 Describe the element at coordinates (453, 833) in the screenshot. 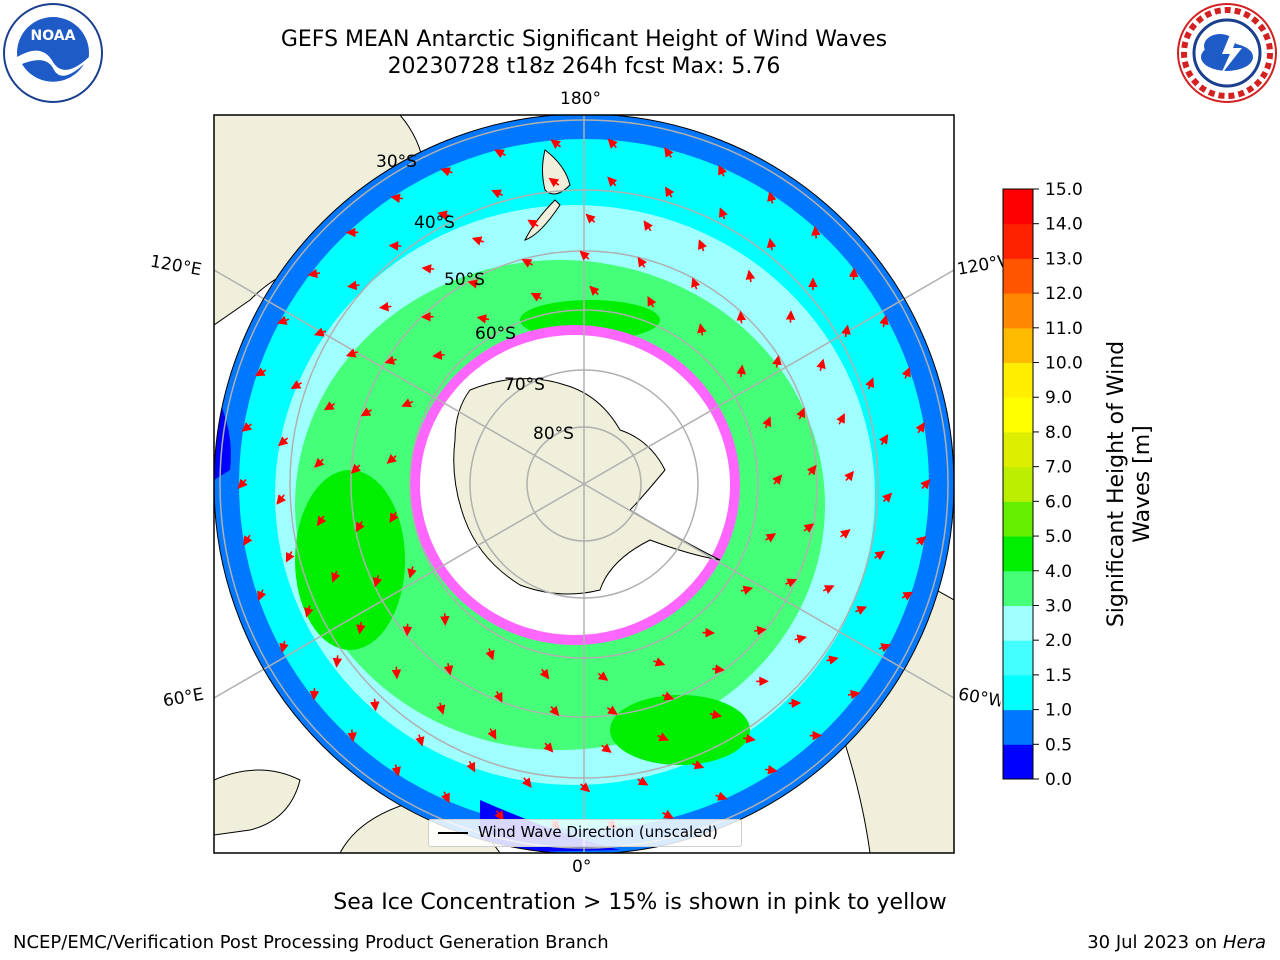

I see `legend-line-sample` at that location.